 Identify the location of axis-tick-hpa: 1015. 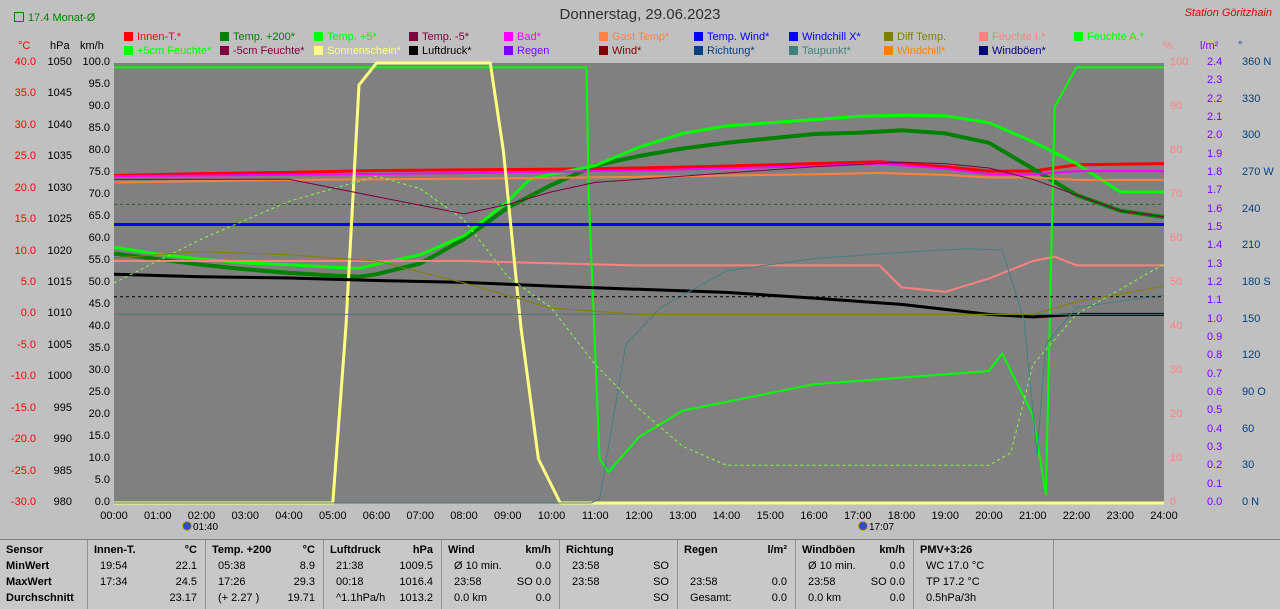
(59, 282).